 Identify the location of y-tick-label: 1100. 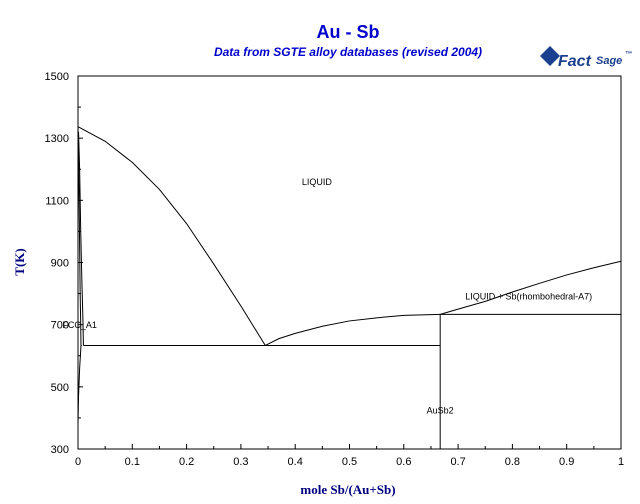
(57, 201).